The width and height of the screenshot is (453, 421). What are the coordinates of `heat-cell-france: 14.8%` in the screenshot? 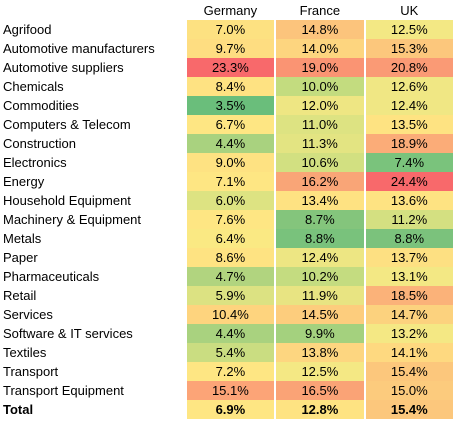 It's located at (320, 29).